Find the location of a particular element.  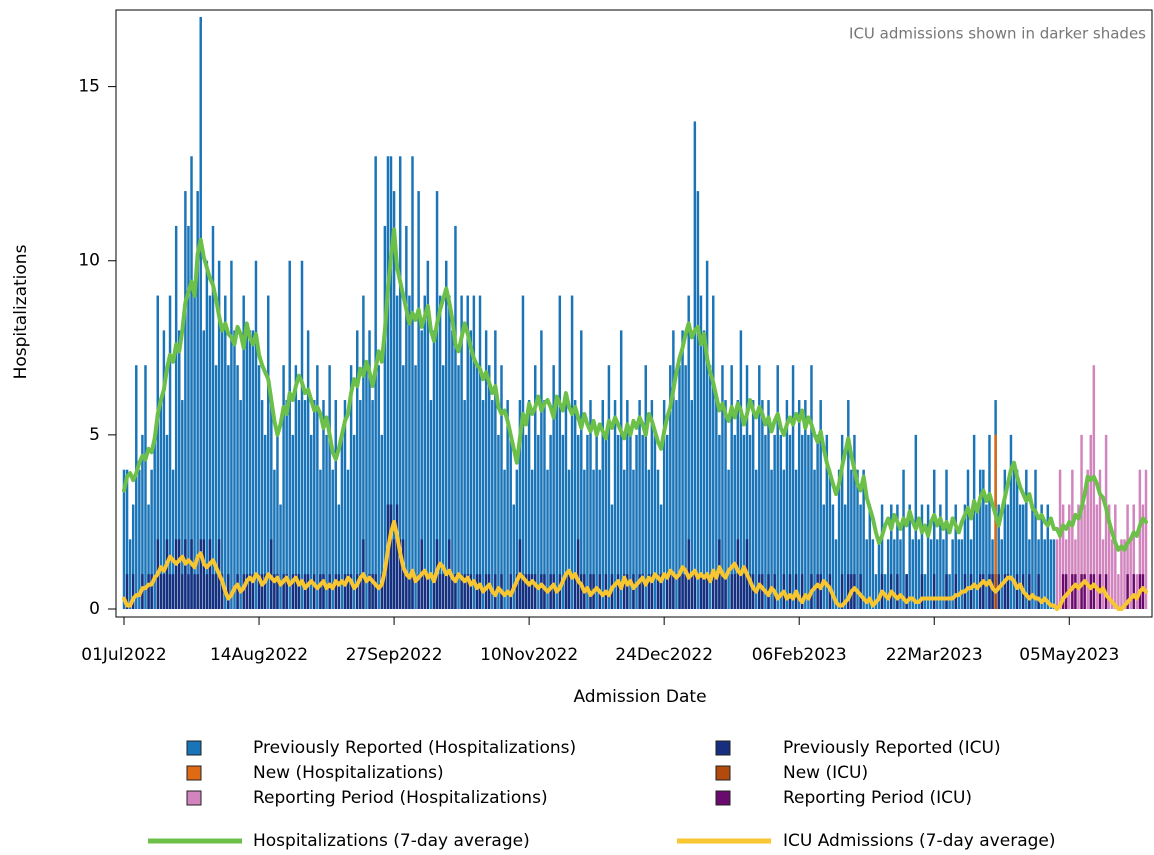

legend-label: New (ICU) is located at coordinates (825, 773).